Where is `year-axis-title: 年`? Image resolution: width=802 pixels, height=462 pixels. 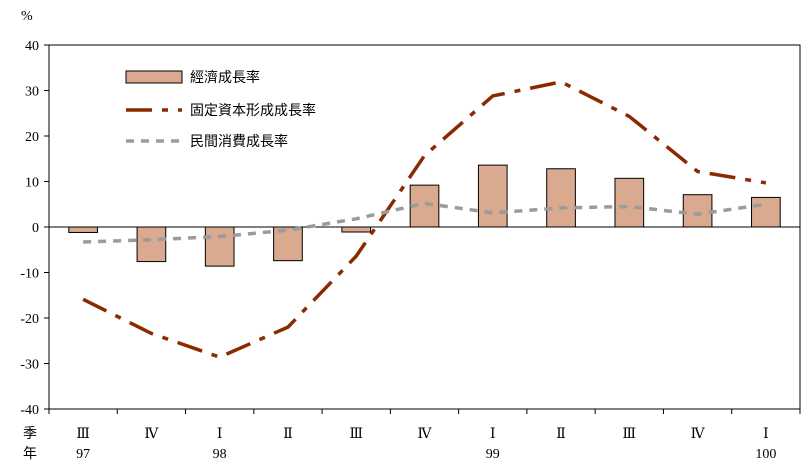 year-axis-title: 年 is located at coordinates (30, 454).